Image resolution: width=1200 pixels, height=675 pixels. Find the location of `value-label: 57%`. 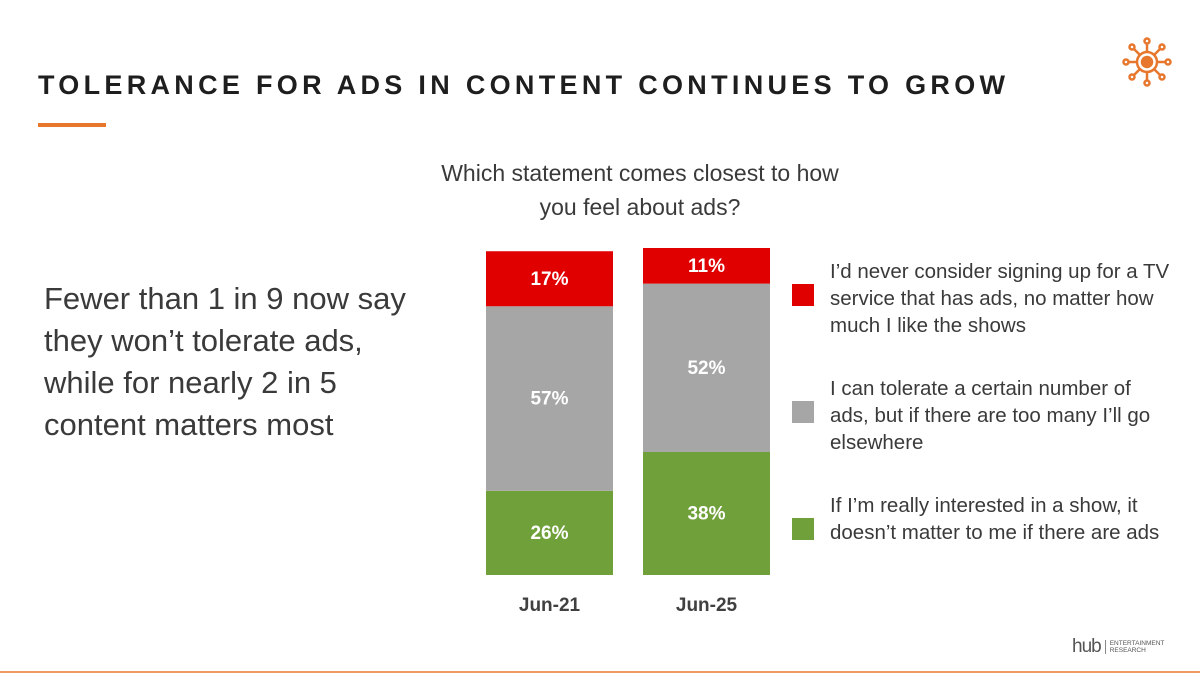

value-label: 57% is located at coordinates (549, 399).